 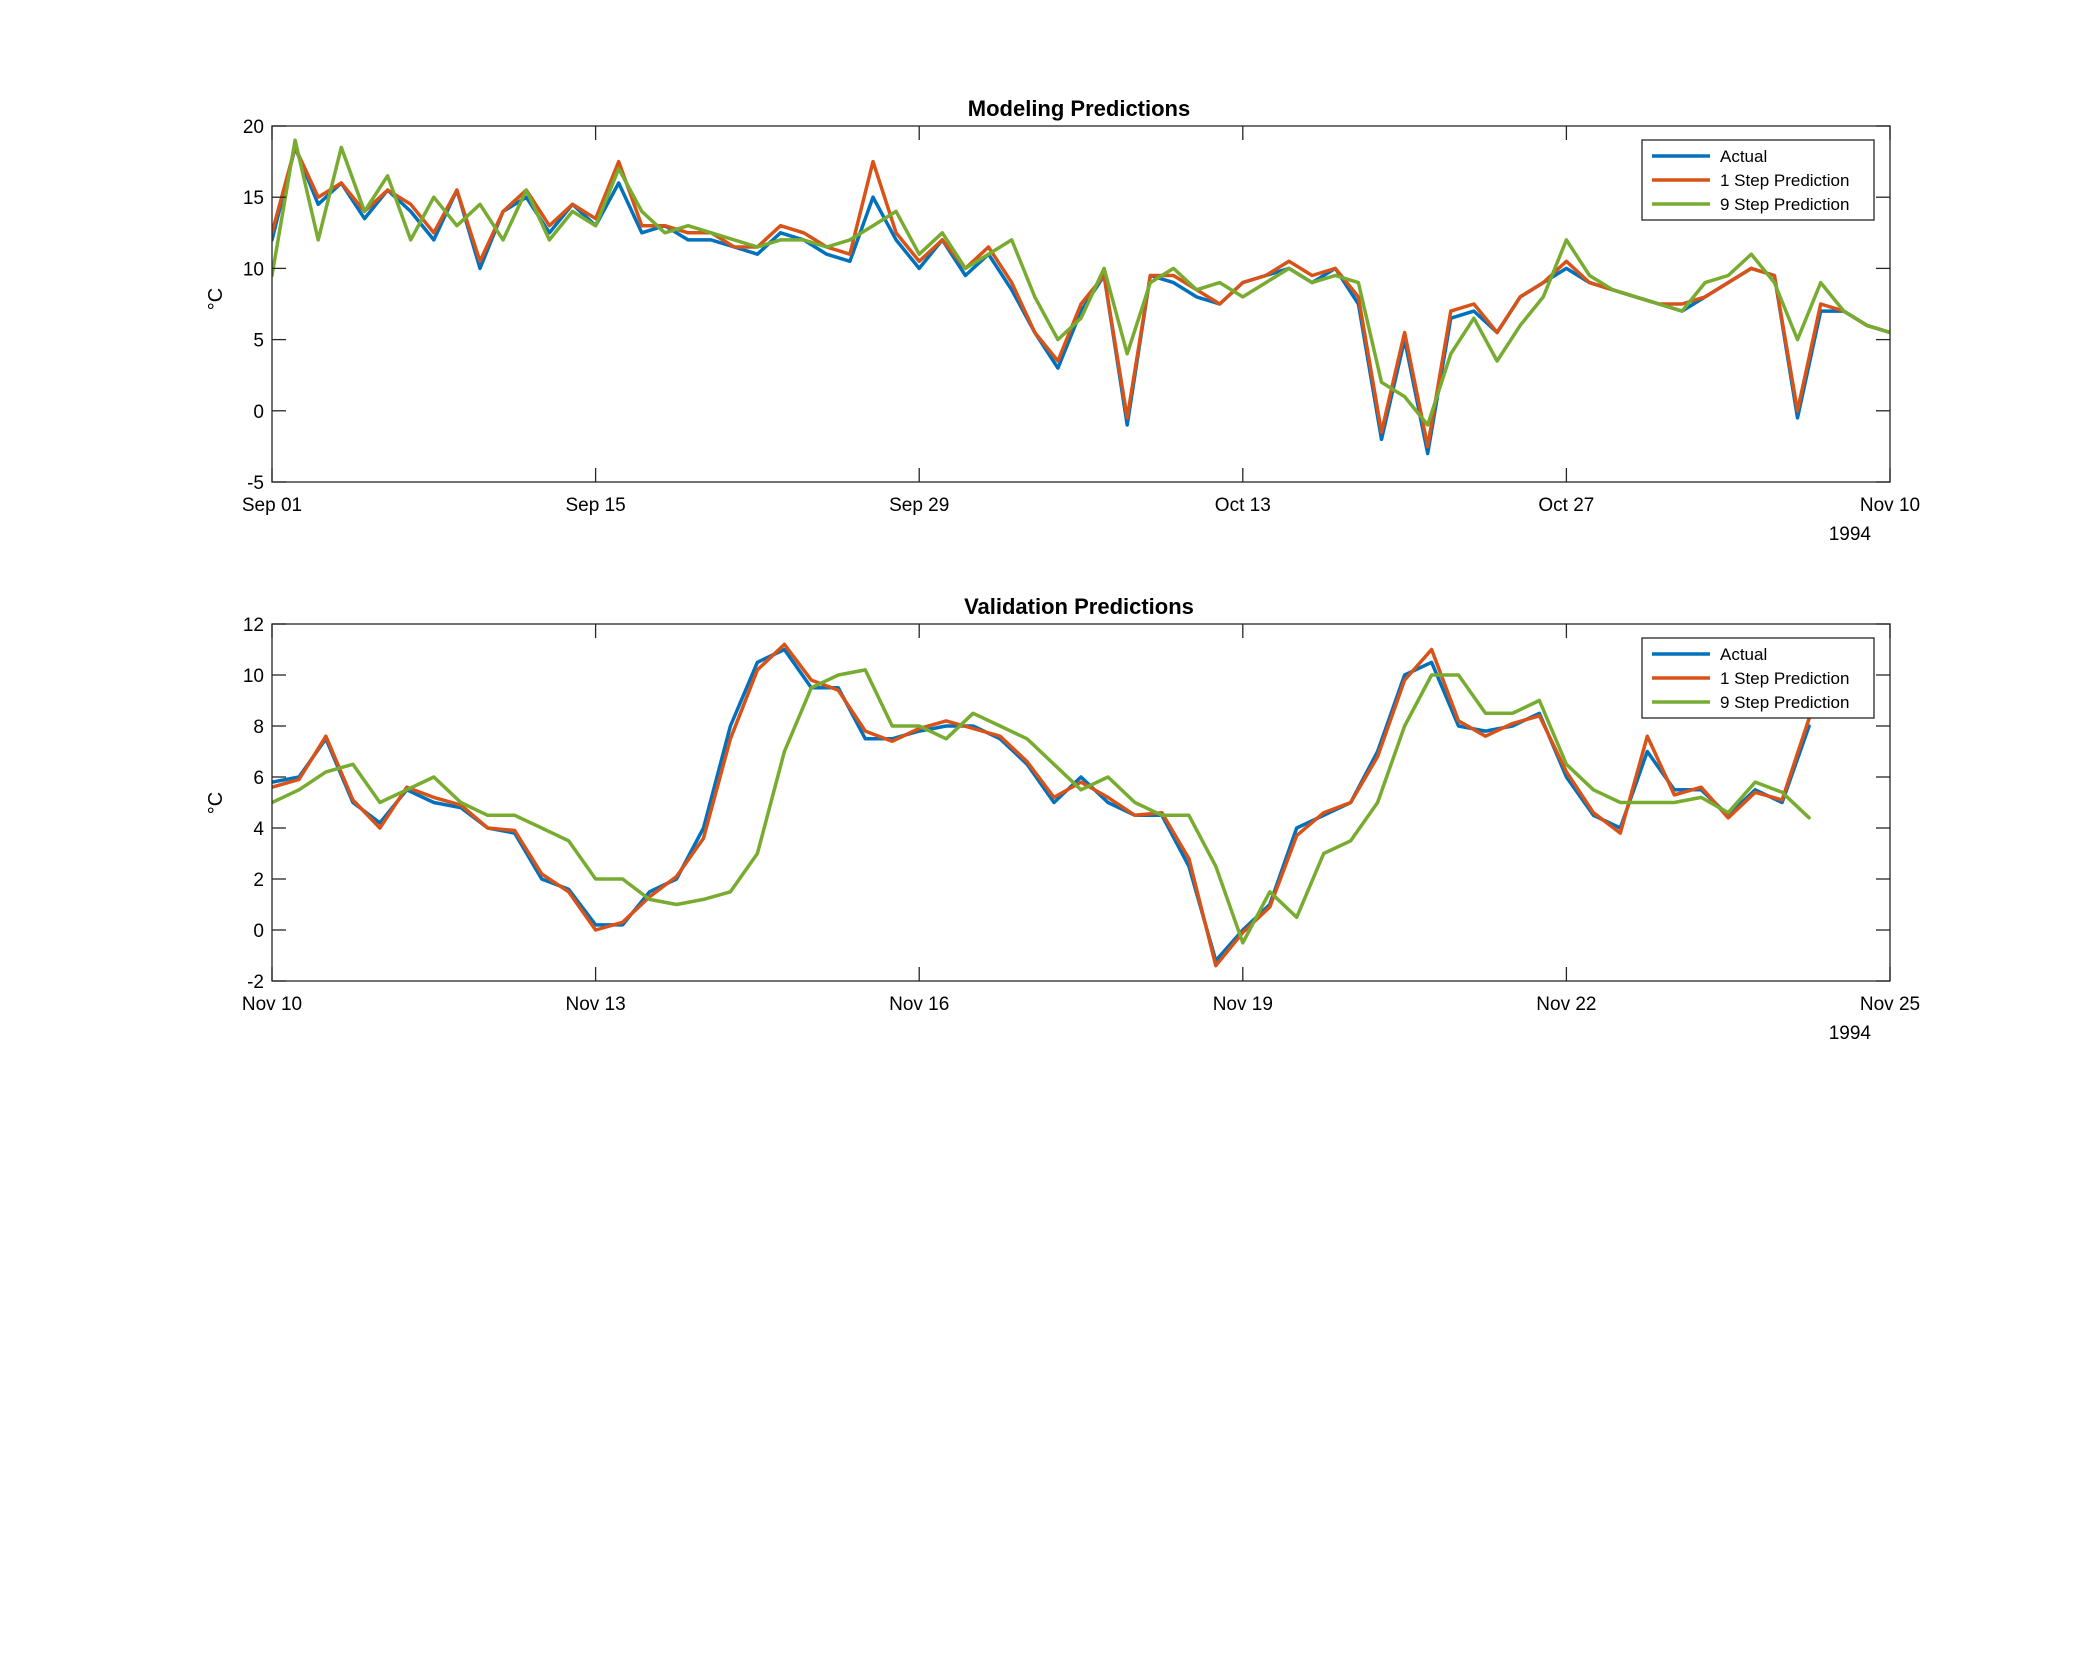 What do you see at coordinates (216, 803) in the screenshot?
I see `validation-predictions-ylabel: °C` at bounding box center [216, 803].